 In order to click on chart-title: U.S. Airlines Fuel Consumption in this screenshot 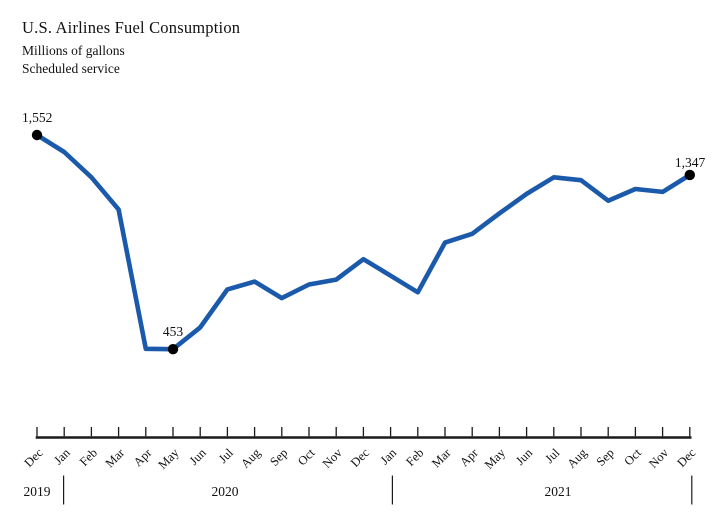, I will do `click(131, 27)`.